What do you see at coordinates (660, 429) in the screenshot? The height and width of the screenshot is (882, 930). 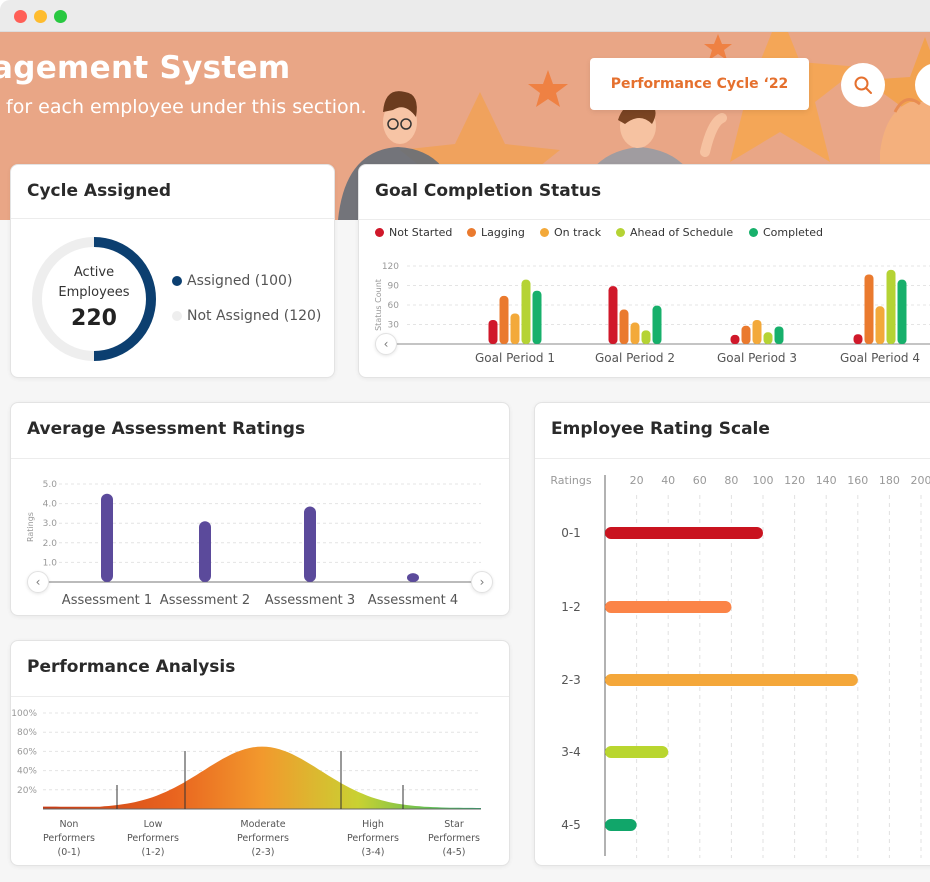 I see `card-title: Employee Rating Scale` at bounding box center [660, 429].